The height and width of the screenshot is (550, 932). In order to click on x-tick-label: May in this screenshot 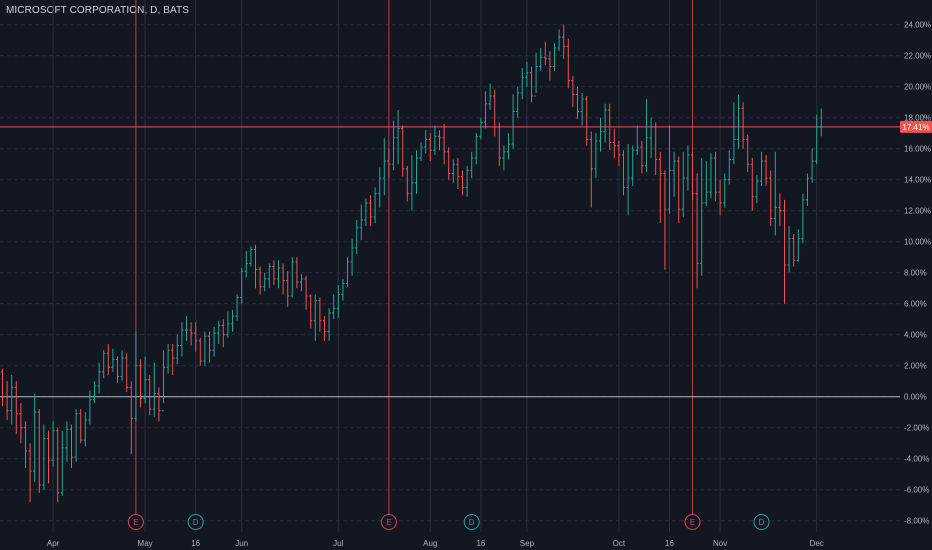, I will do `click(145, 543)`.